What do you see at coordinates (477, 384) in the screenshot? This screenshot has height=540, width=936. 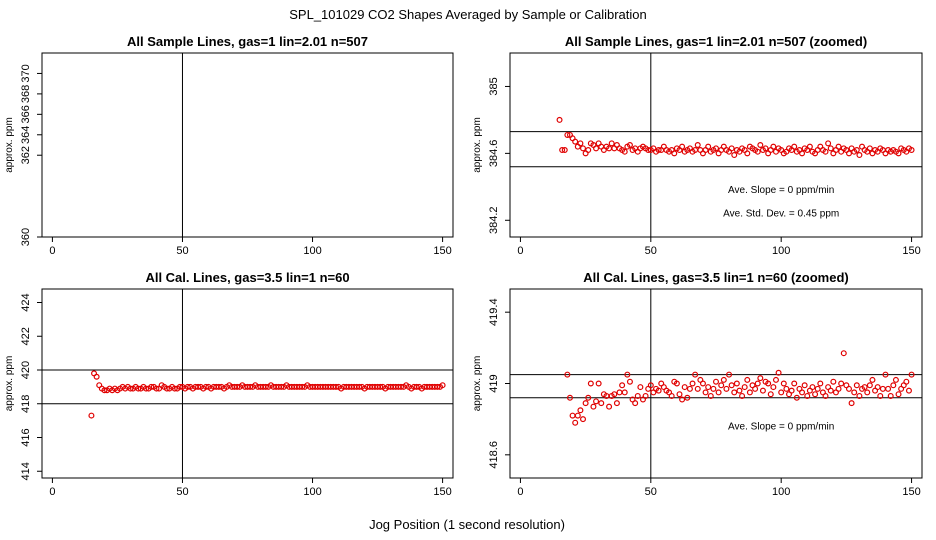 I see `y-axis-label: approx. ppm` at bounding box center [477, 384].